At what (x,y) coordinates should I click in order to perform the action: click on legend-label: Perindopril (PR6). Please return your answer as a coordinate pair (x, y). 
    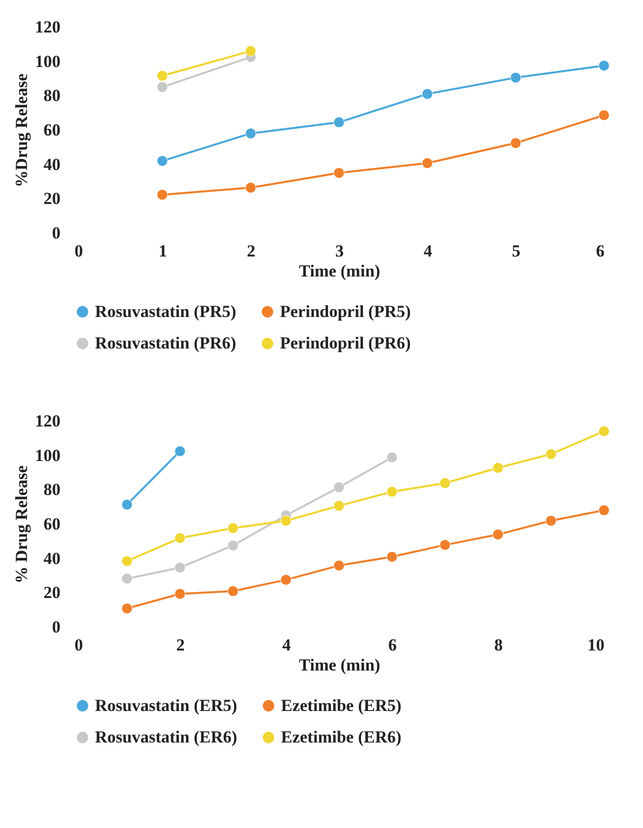
    Looking at the image, I should click on (345, 343).